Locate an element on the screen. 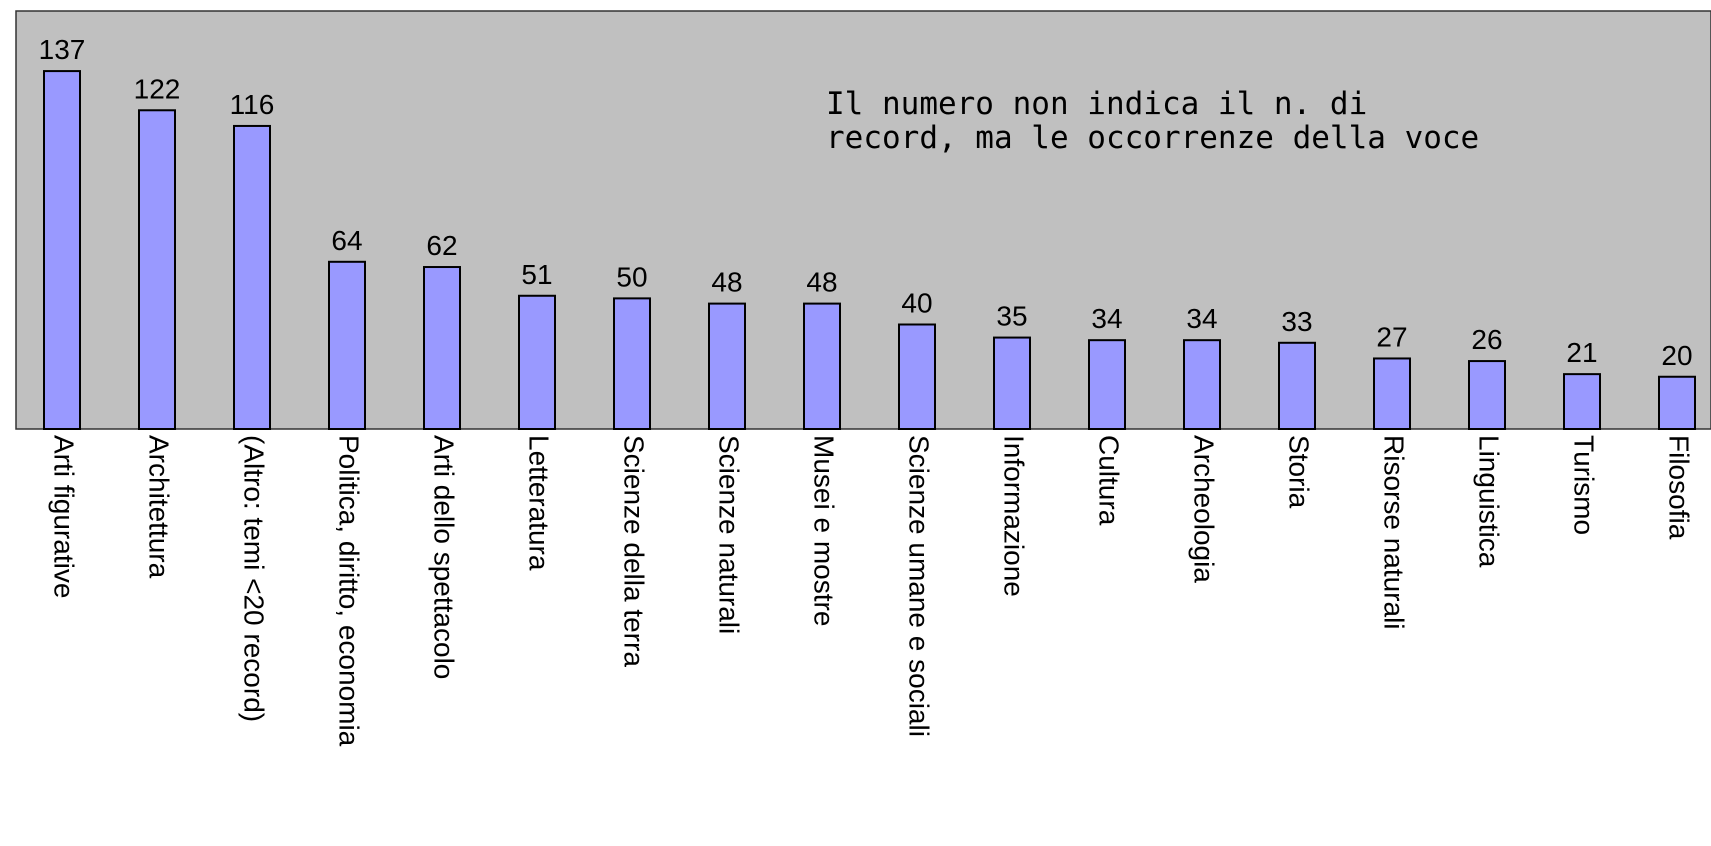 This screenshot has width=1711, height=846. value-label: 64 is located at coordinates (346, 240).